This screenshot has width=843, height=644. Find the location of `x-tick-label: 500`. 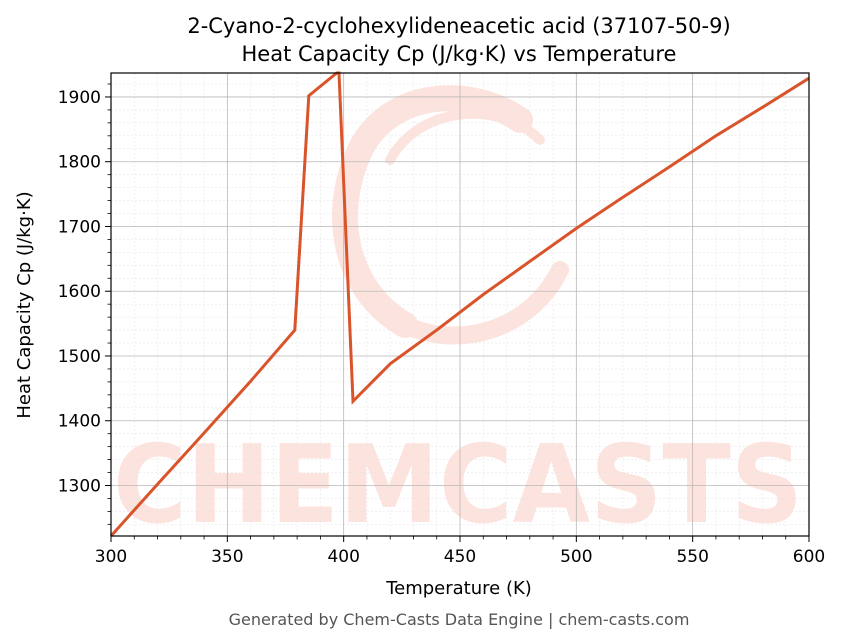

x-tick-label: 500 is located at coordinates (576, 557).